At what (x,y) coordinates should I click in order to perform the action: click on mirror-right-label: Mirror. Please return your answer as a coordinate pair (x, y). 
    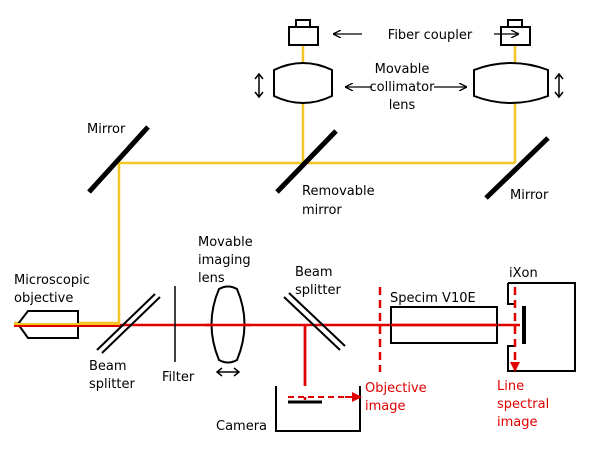
    Looking at the image, I should click on (529, 195).